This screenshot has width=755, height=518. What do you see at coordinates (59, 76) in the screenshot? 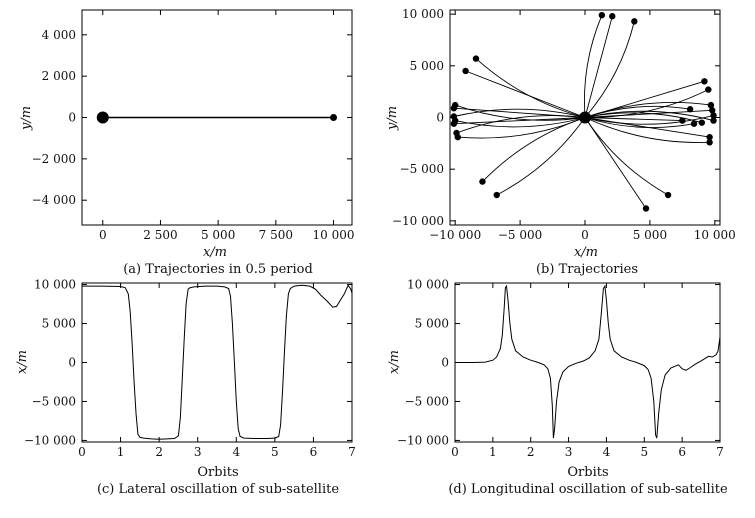
I see `y-tick-label: 2 000` at bounding box center [59, 76].